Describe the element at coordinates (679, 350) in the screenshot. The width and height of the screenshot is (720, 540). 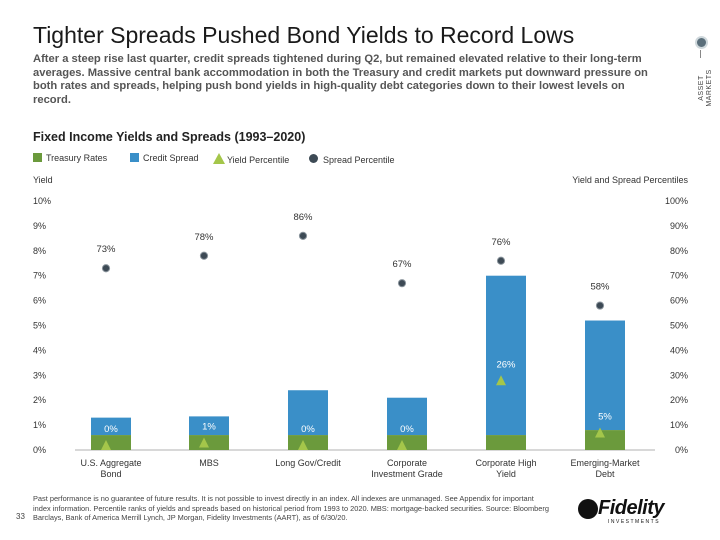
I see `right-axis-tick-label: 40%` at that location.